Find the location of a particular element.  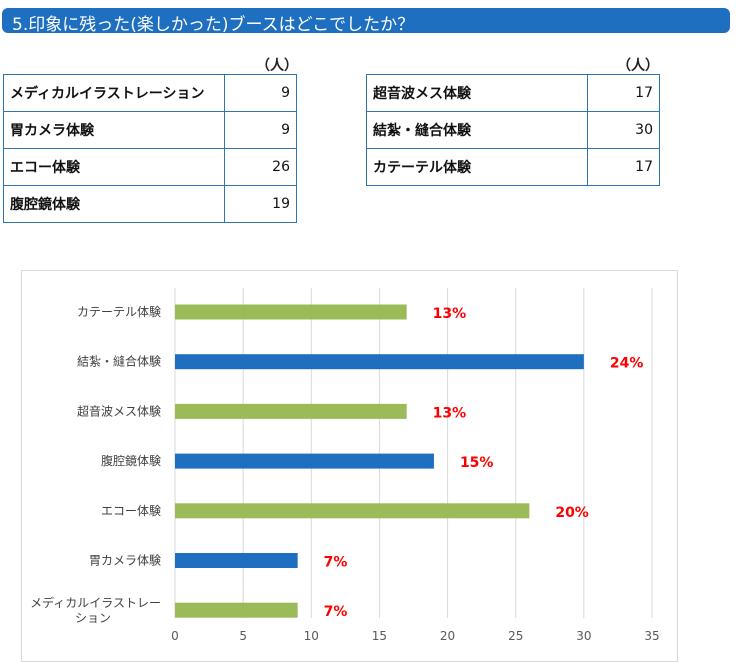

category-label: 腹腔鏡体験 is located at coordinates (131, 460).